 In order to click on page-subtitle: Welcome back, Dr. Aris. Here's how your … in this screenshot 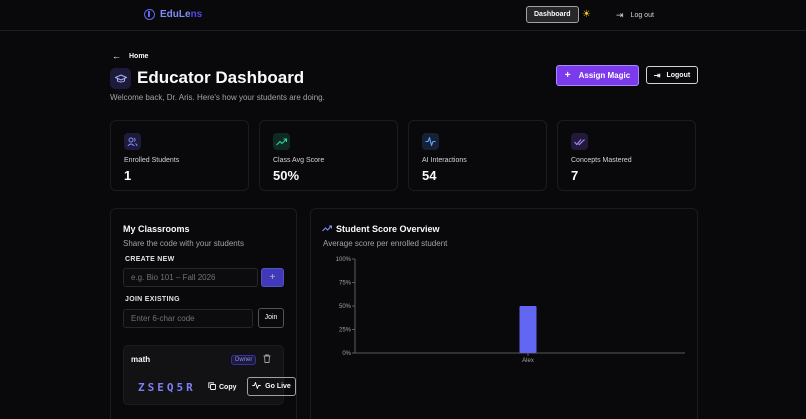, I will do `click(217, 97)`.